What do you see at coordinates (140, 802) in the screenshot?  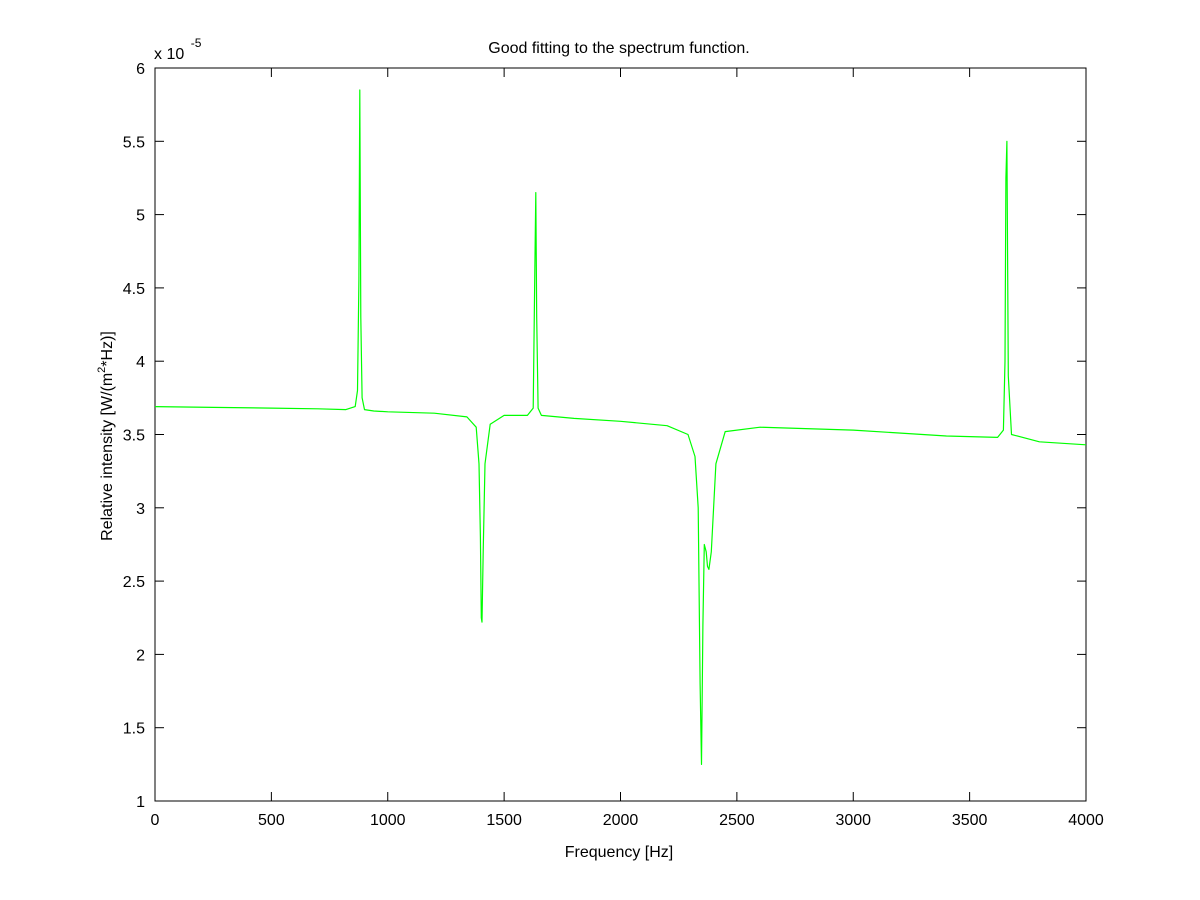 I see `y-tick-label: 1` at bounding box center [140, 802].